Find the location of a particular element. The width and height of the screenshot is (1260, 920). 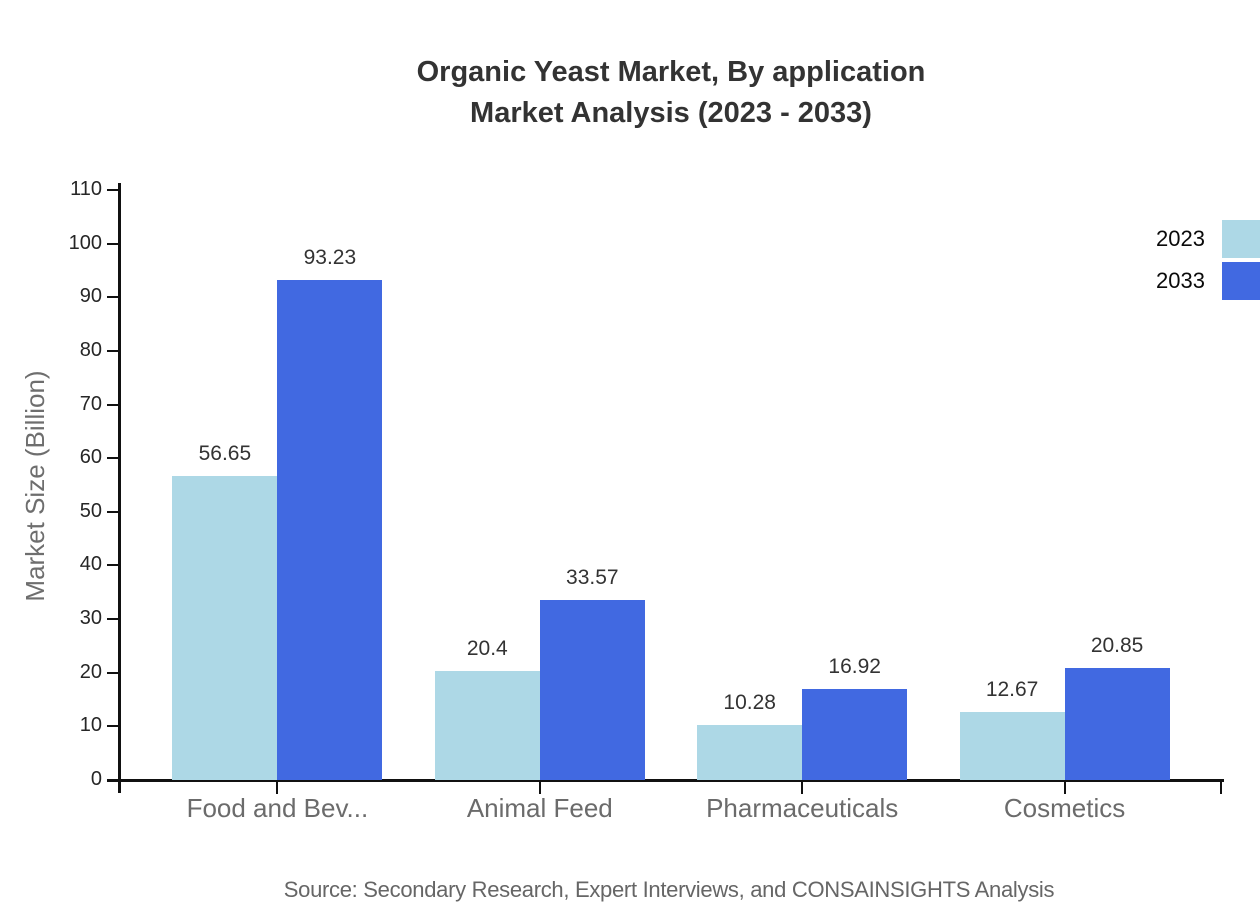

y-tick-label: 110 is located at coordinates (86, 189).